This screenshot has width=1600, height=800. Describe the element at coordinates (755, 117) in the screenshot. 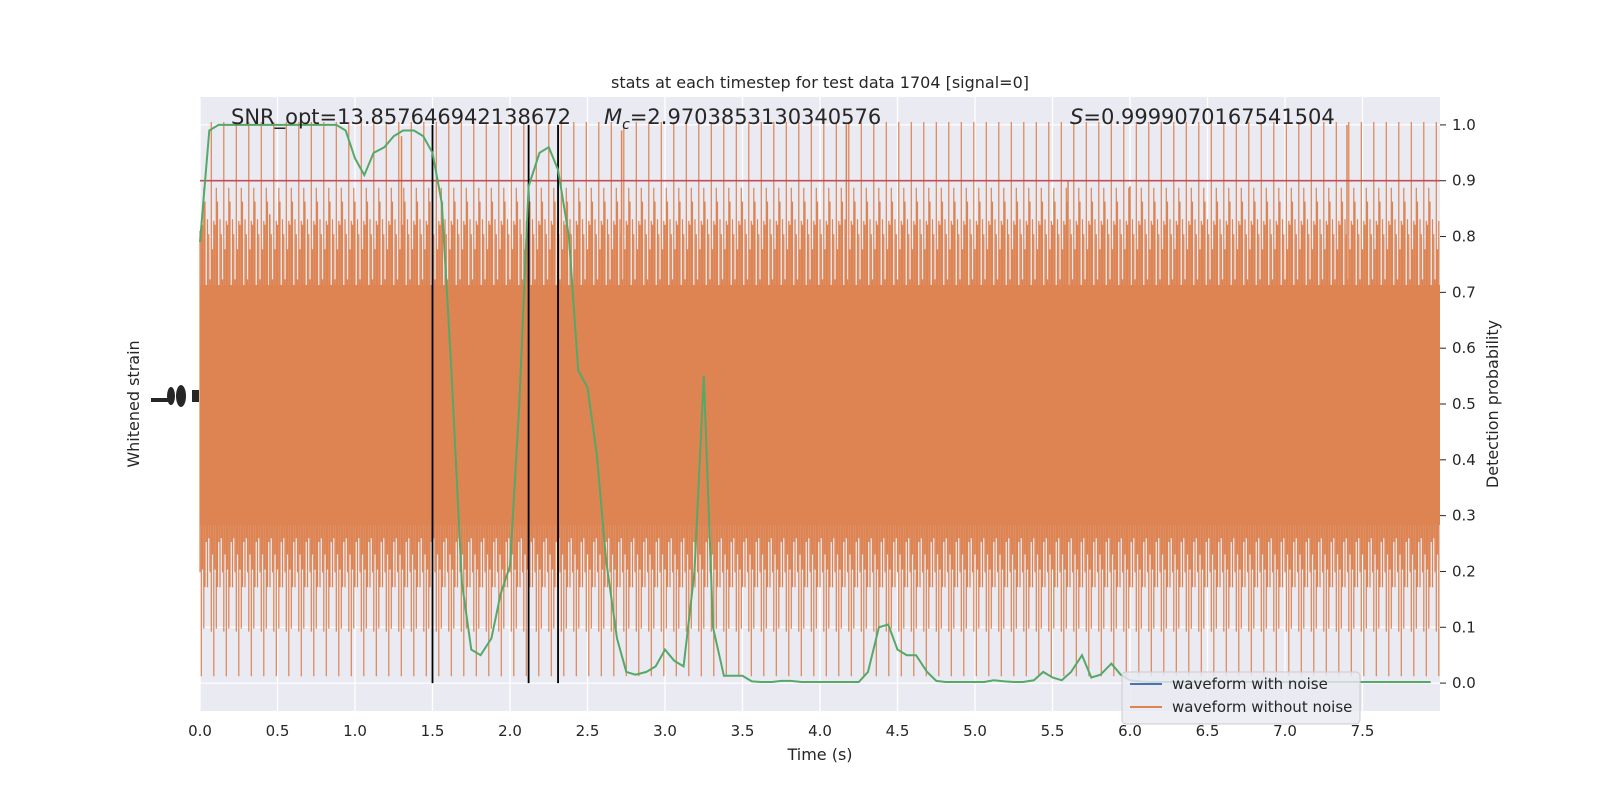

I see `annotation-mc-value: =2.9703853130340576` at that location.